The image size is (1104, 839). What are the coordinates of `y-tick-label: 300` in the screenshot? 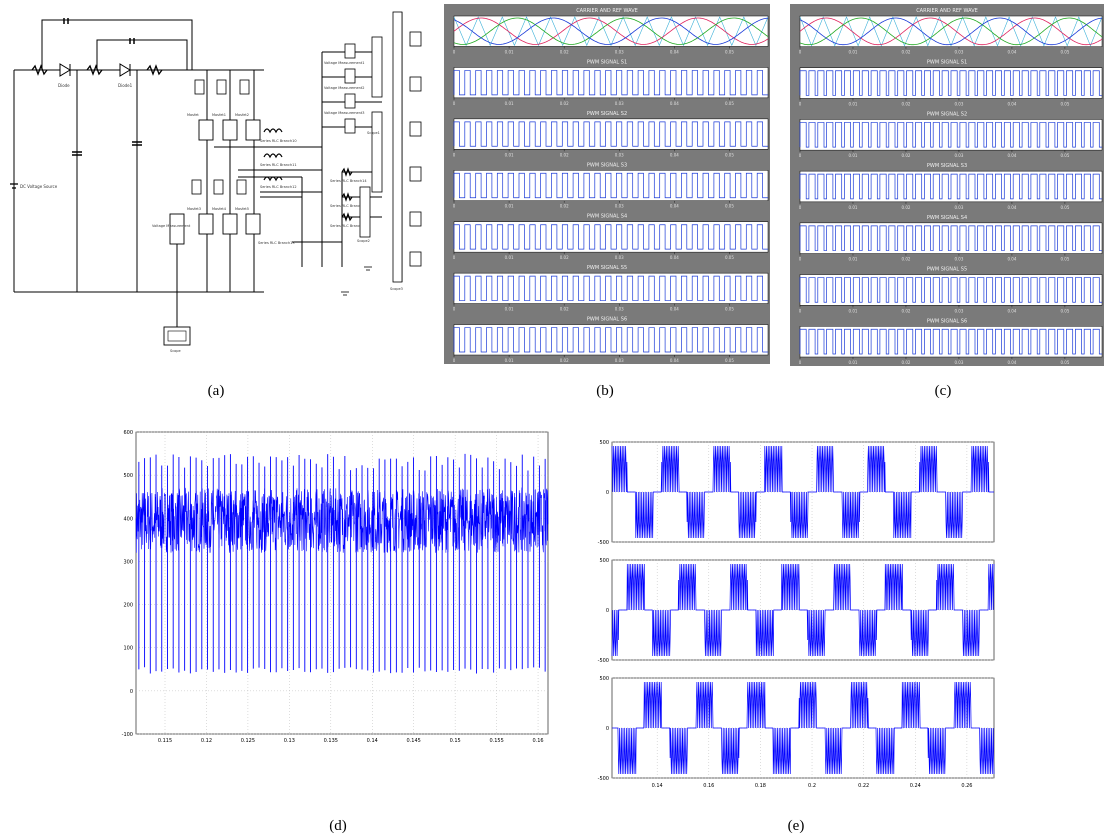 It's located at (128, 562).